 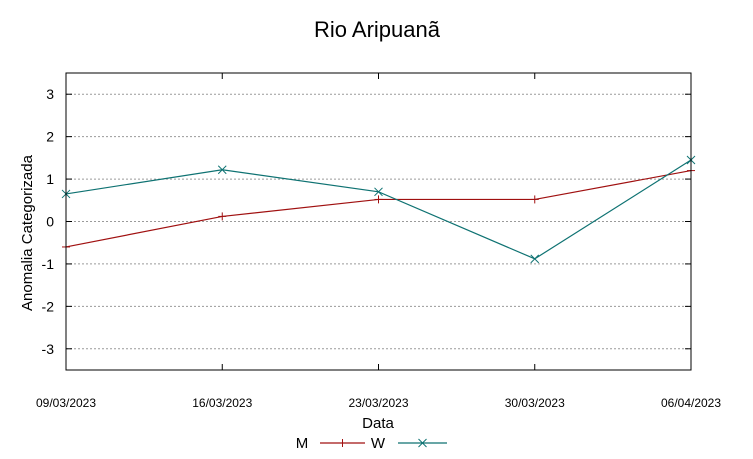 I want to click on y-tick-label: 3, so click(x=50, y=94).